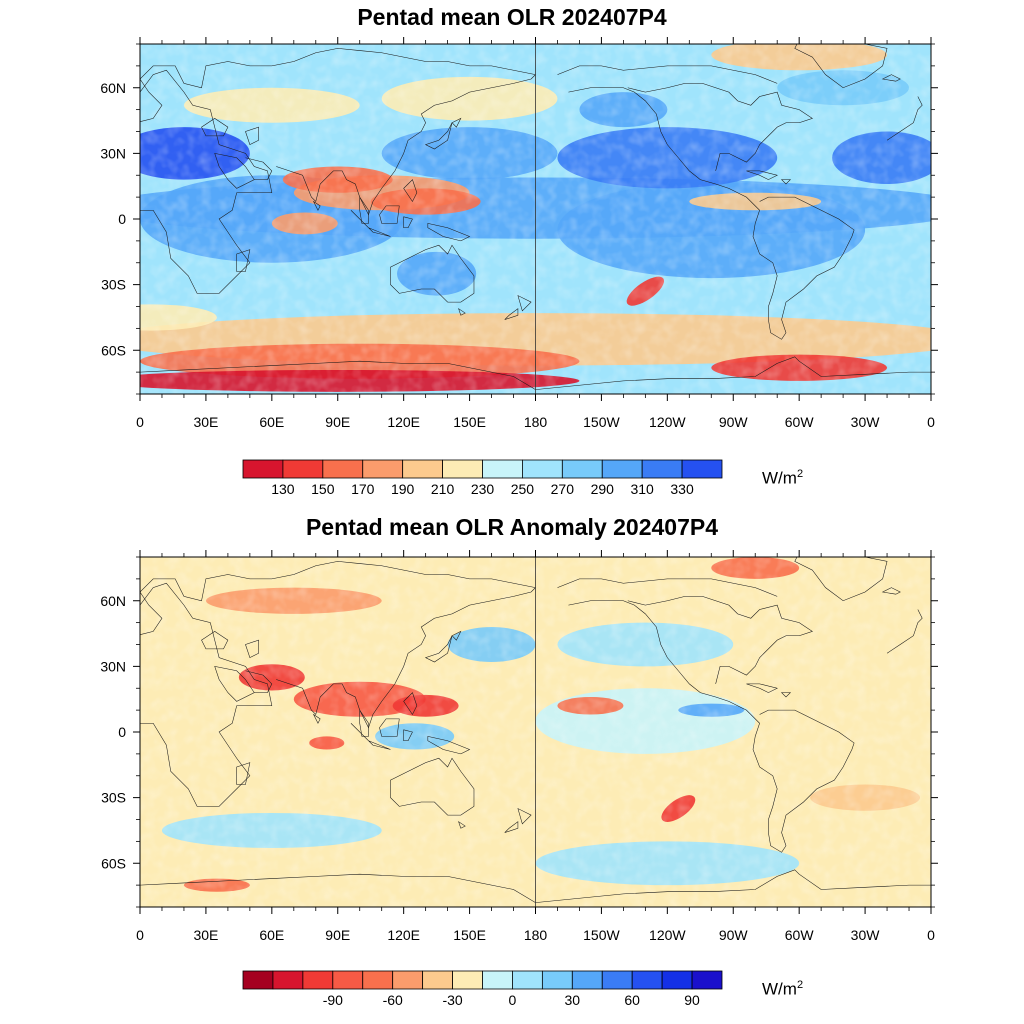 The image size is (1024, 1024). I want to click on olr-colorbar-label: 330, so click(682, 489).